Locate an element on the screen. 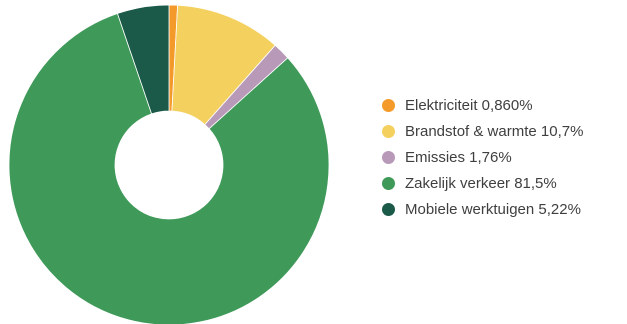  legend-item: Elektriciteit 0,860% is located at coordinates (482, 105).